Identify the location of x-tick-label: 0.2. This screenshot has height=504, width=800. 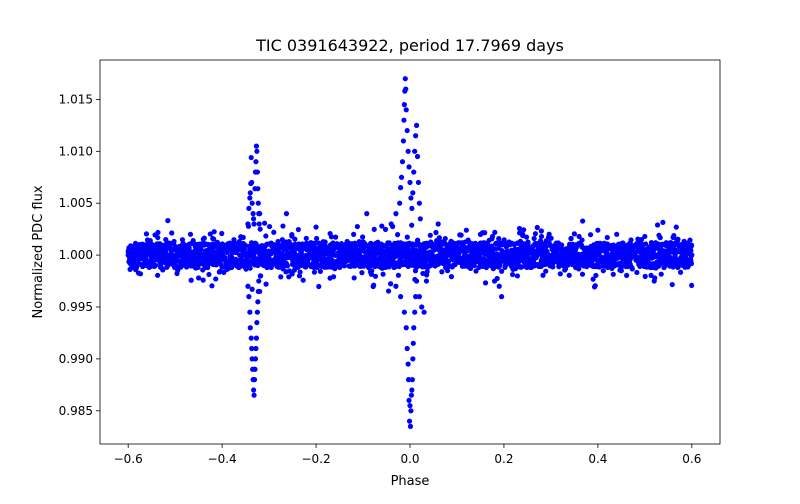
(503, 459).